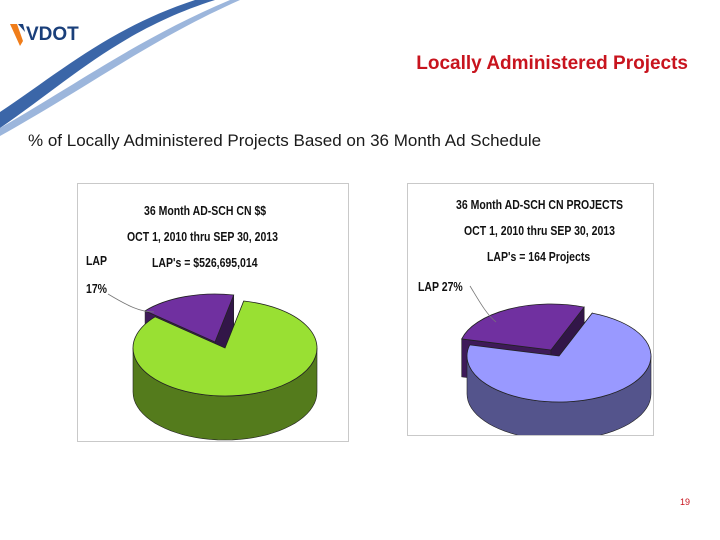  I want to click on chart-slice-label: LAP, so click(96, 261).